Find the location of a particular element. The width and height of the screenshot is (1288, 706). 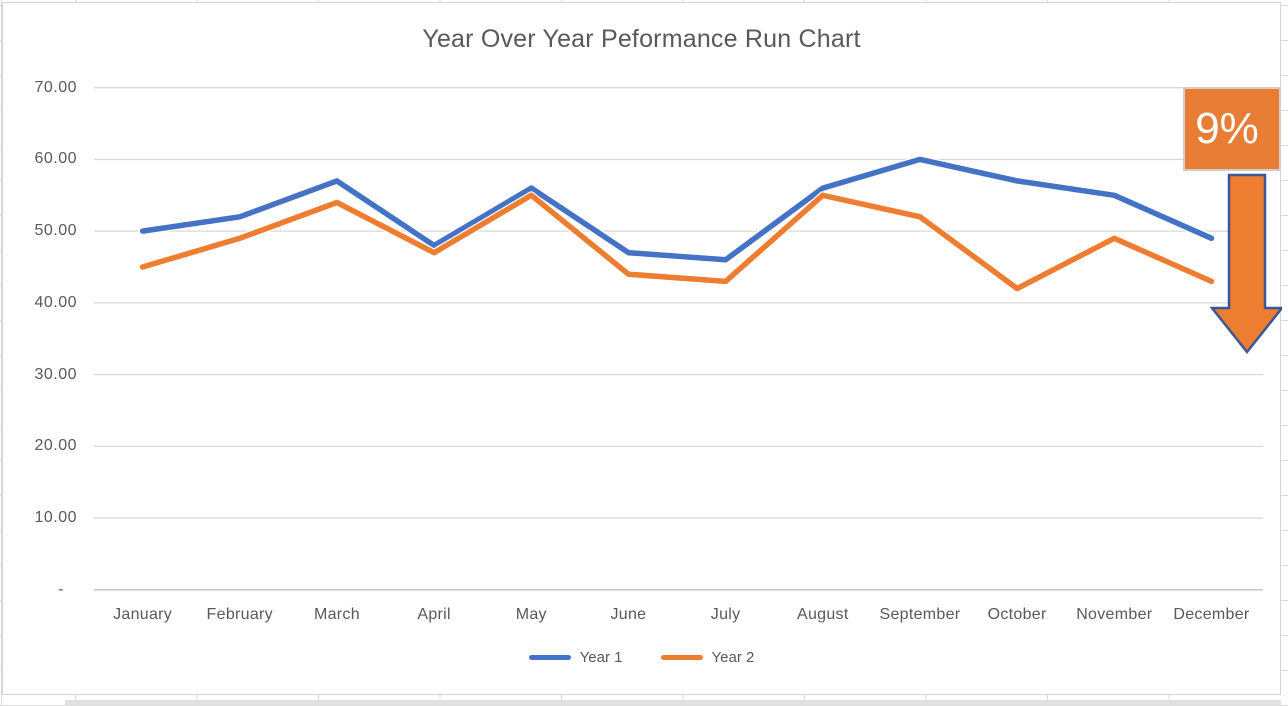

x-axis-label: December is located at coordinates (1211, 614).